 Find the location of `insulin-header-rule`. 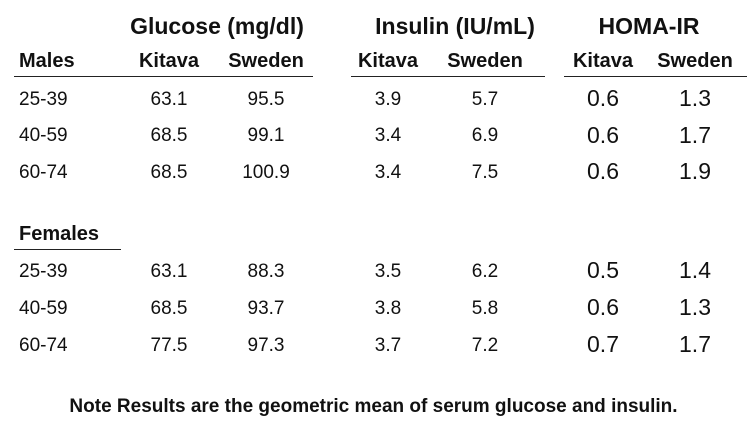

insulin-header-rule is located at coordinates (448, 76).